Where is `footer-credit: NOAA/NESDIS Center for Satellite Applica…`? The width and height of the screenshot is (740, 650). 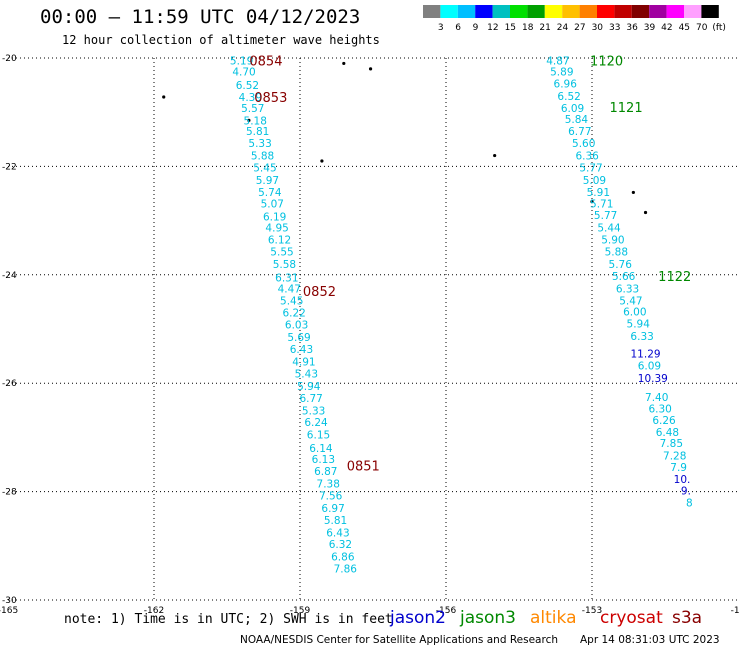
footer-credit: NOAA/NESDIS Center for Satellite Applica… is located at coordinates (399, 640).